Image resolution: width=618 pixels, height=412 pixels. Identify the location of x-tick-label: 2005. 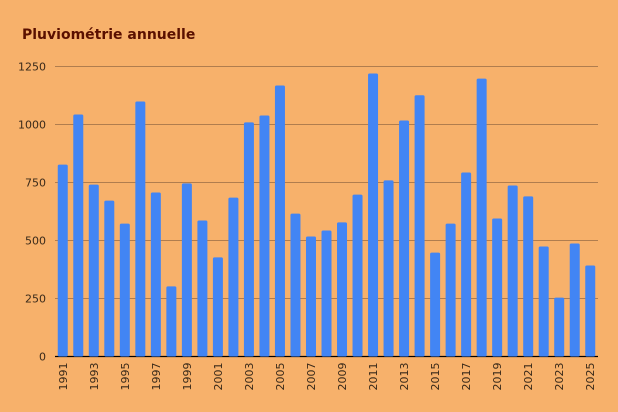
(280, 377).